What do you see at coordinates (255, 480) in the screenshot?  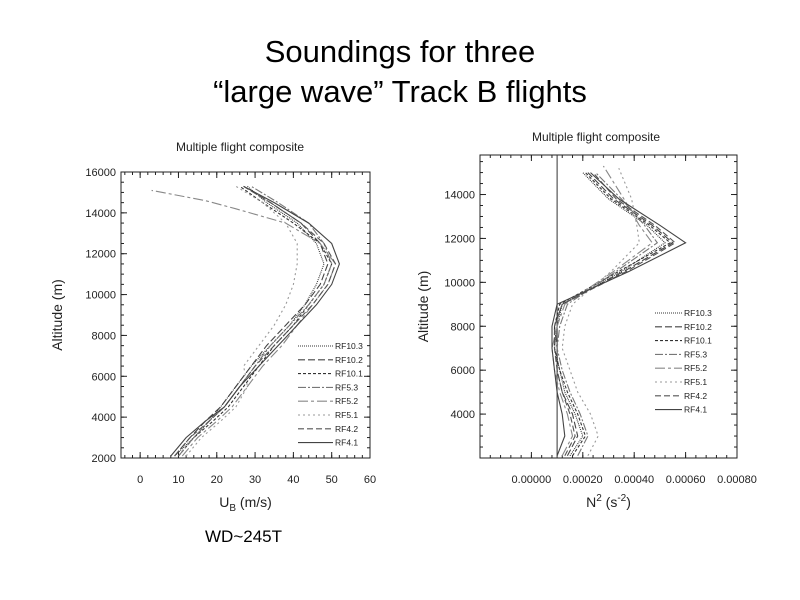 I see `x-tick-label: 30` at bounding box center [255, 480].